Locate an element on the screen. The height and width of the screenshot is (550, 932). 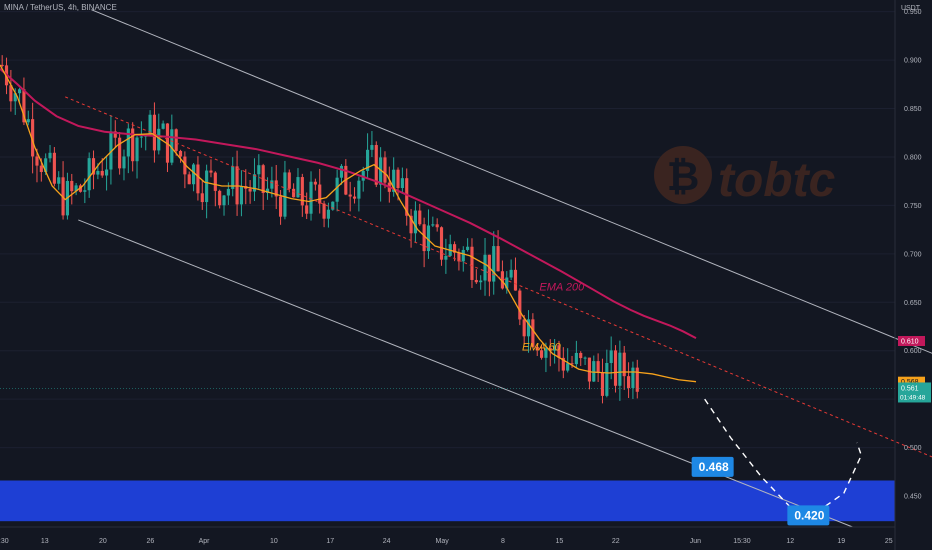
target-label-0420: 0.420 is located at coordinates (808, 515).